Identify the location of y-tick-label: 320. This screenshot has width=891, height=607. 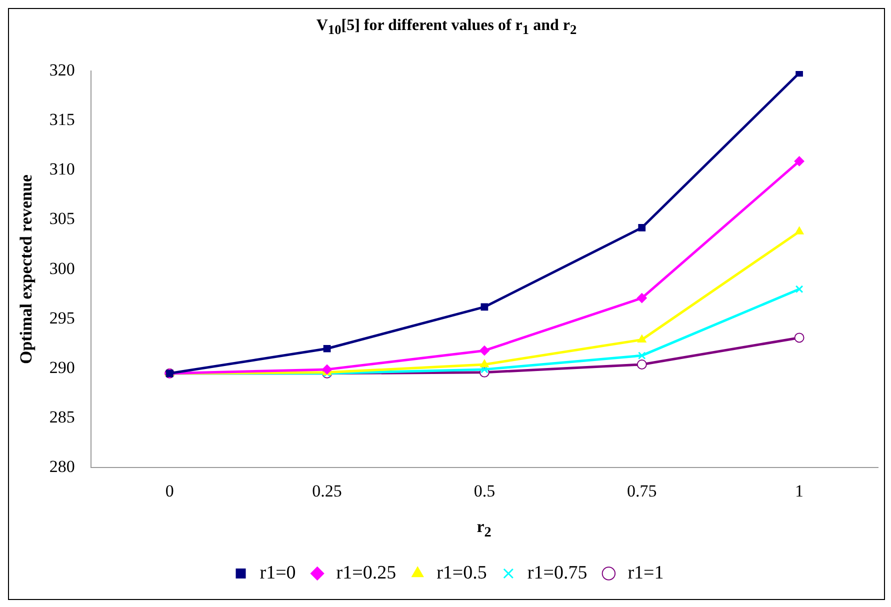
(62, 70).